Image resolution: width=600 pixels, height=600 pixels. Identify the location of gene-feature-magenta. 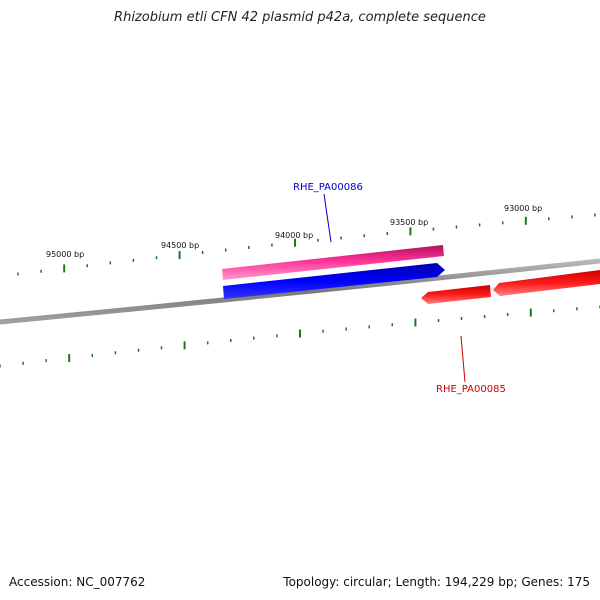
(333, 262).